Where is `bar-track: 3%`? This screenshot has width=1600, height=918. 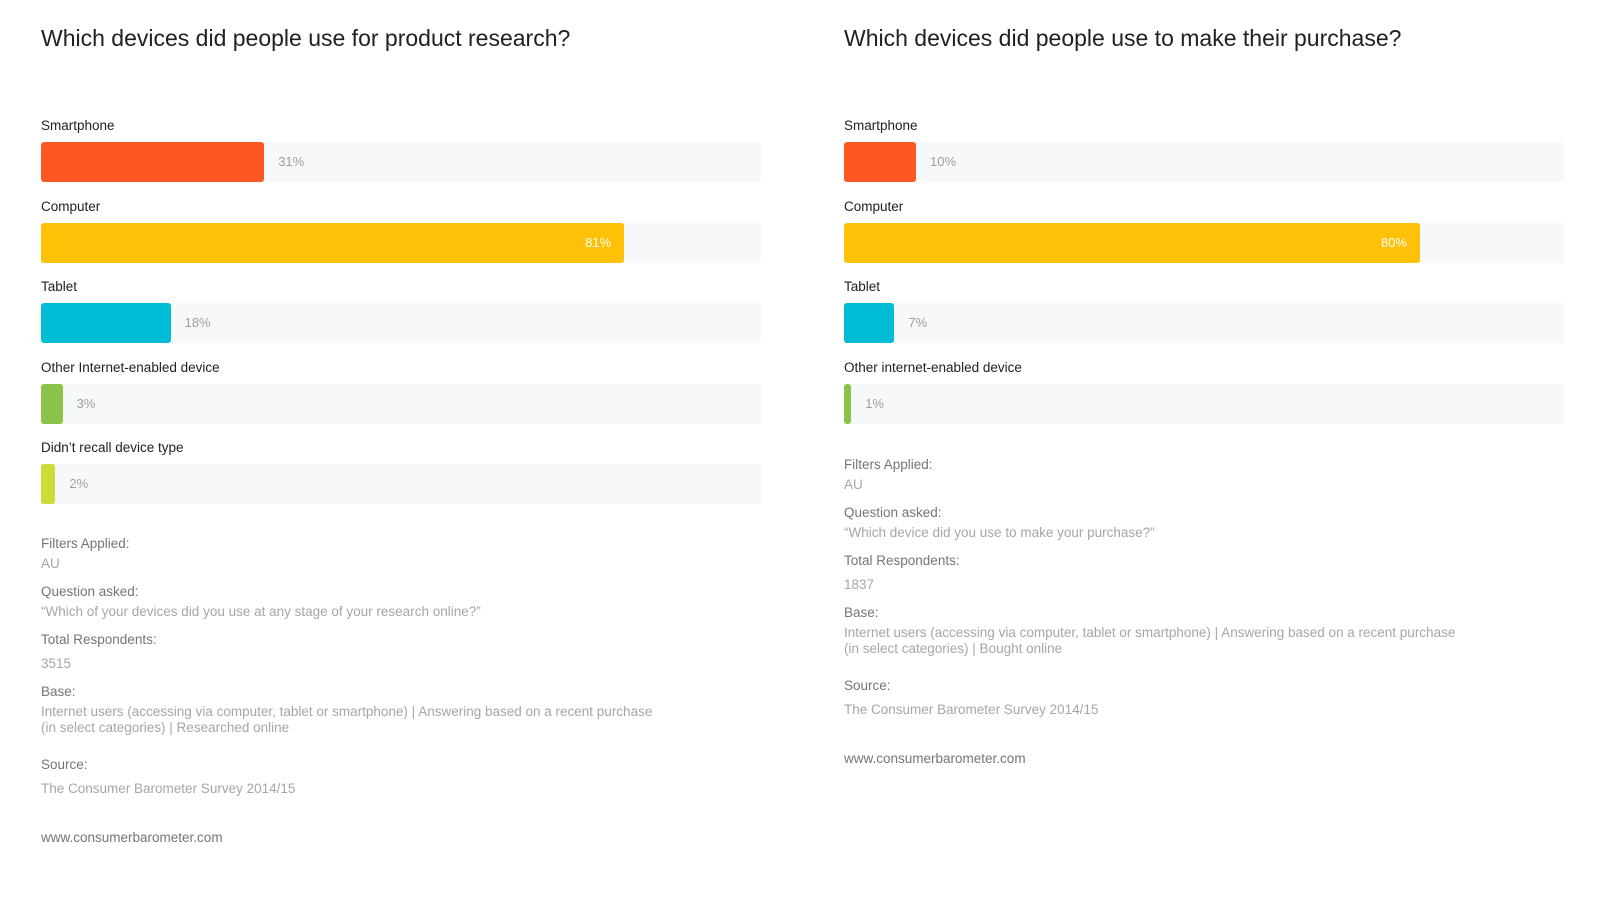 bar-track: 3% is located at coordinates (401, 403).